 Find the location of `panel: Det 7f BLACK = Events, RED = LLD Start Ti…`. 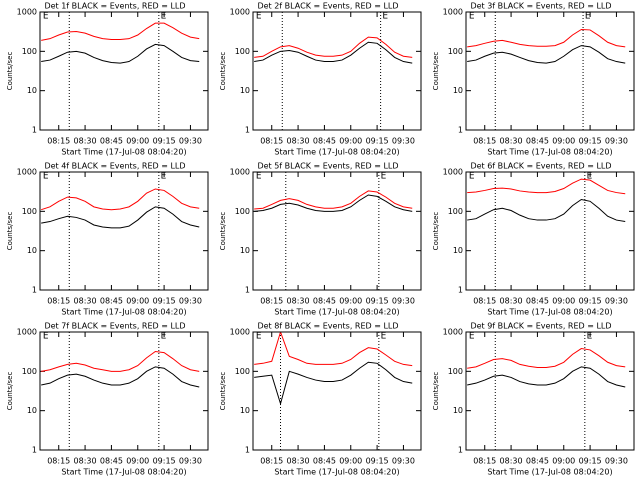

panel: Det 7f BLACK = Events, RED = LLD Start Ti… is located at coordinates (107, 399).